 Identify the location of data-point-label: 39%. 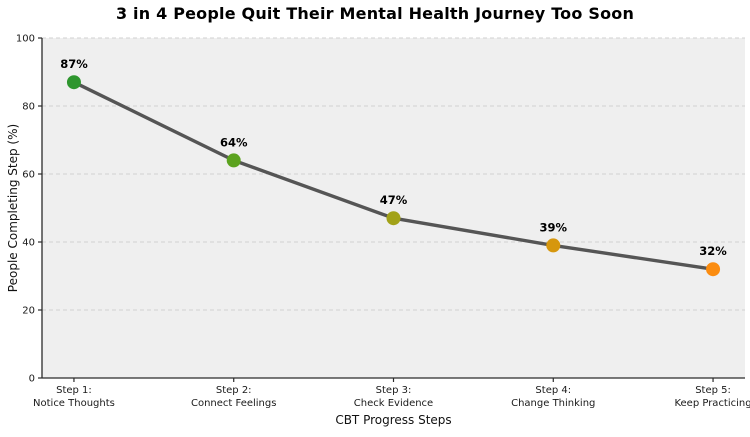
(554, 227).